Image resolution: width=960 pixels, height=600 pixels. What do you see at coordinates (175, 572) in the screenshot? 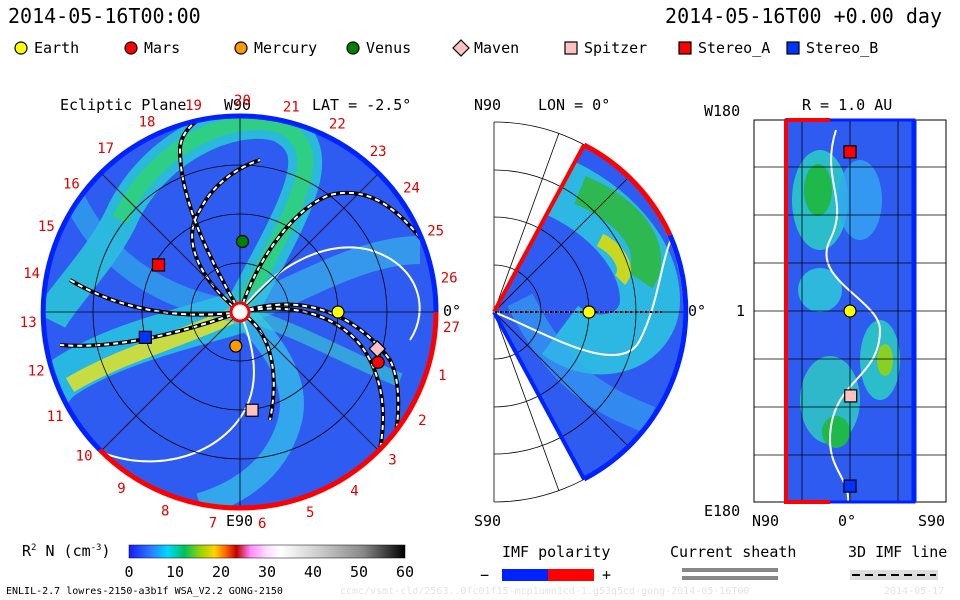
I see `colorbar-tick-label: 10` at bounding box center [175, 572].